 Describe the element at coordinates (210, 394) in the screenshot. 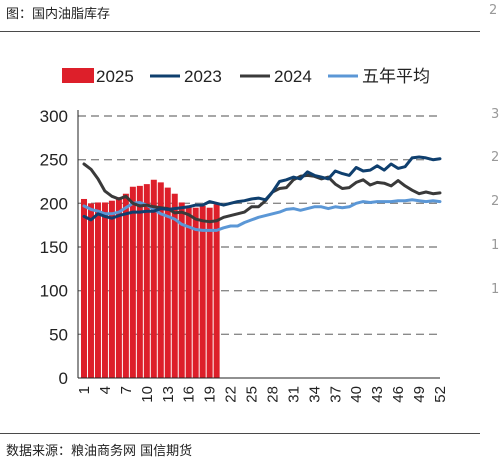

I see `x-tick-label: 19` at that location.